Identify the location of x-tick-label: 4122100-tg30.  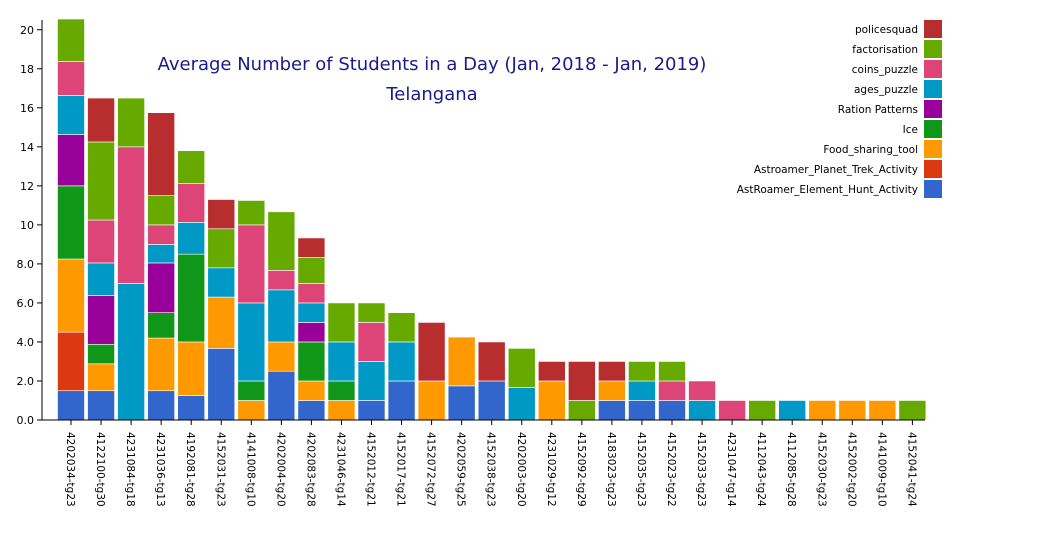
(100, 469).